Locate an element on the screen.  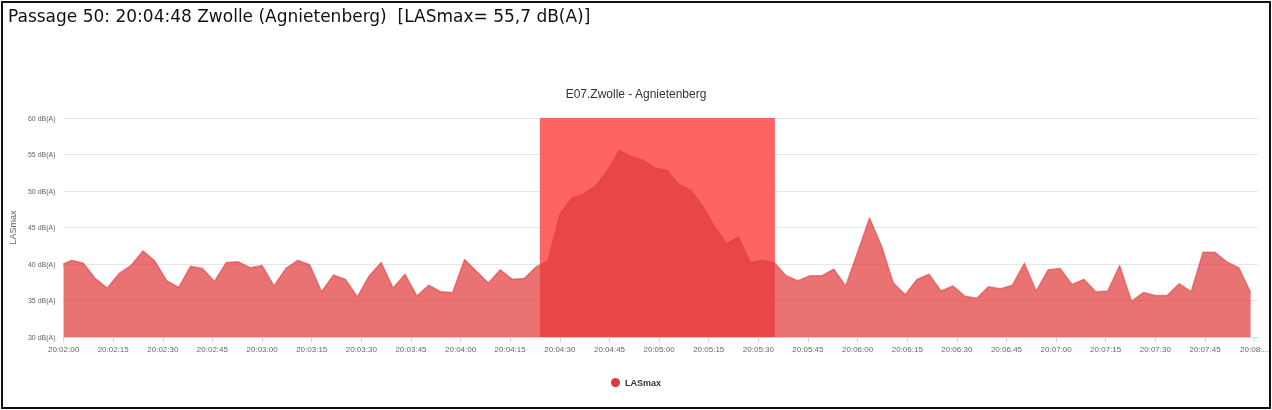
x-tick-label: 20:07:30 is located at coordinates (1155, 349).